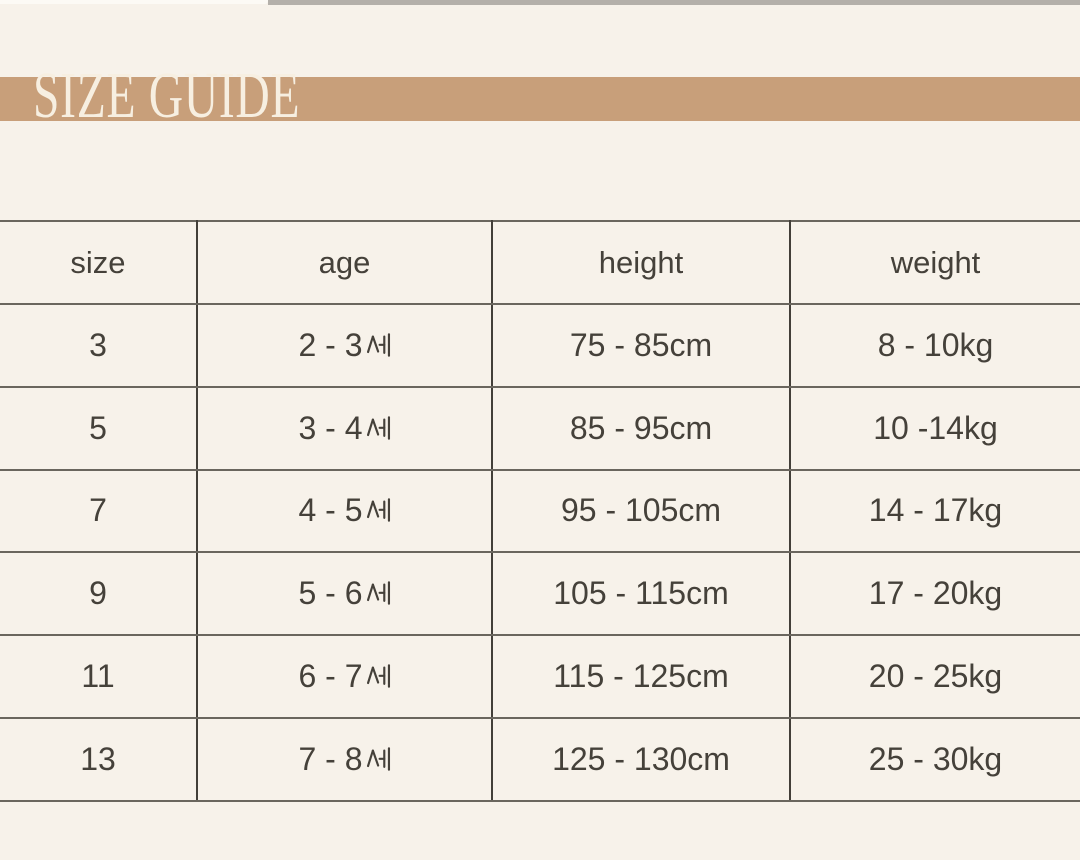 The height and width of the screenshot is (860, 1080). What do you see at coordinates (934, 594) in the screenshot?
I see `cell-weight: 17 - 20kg` at bounding box center [934, 594].